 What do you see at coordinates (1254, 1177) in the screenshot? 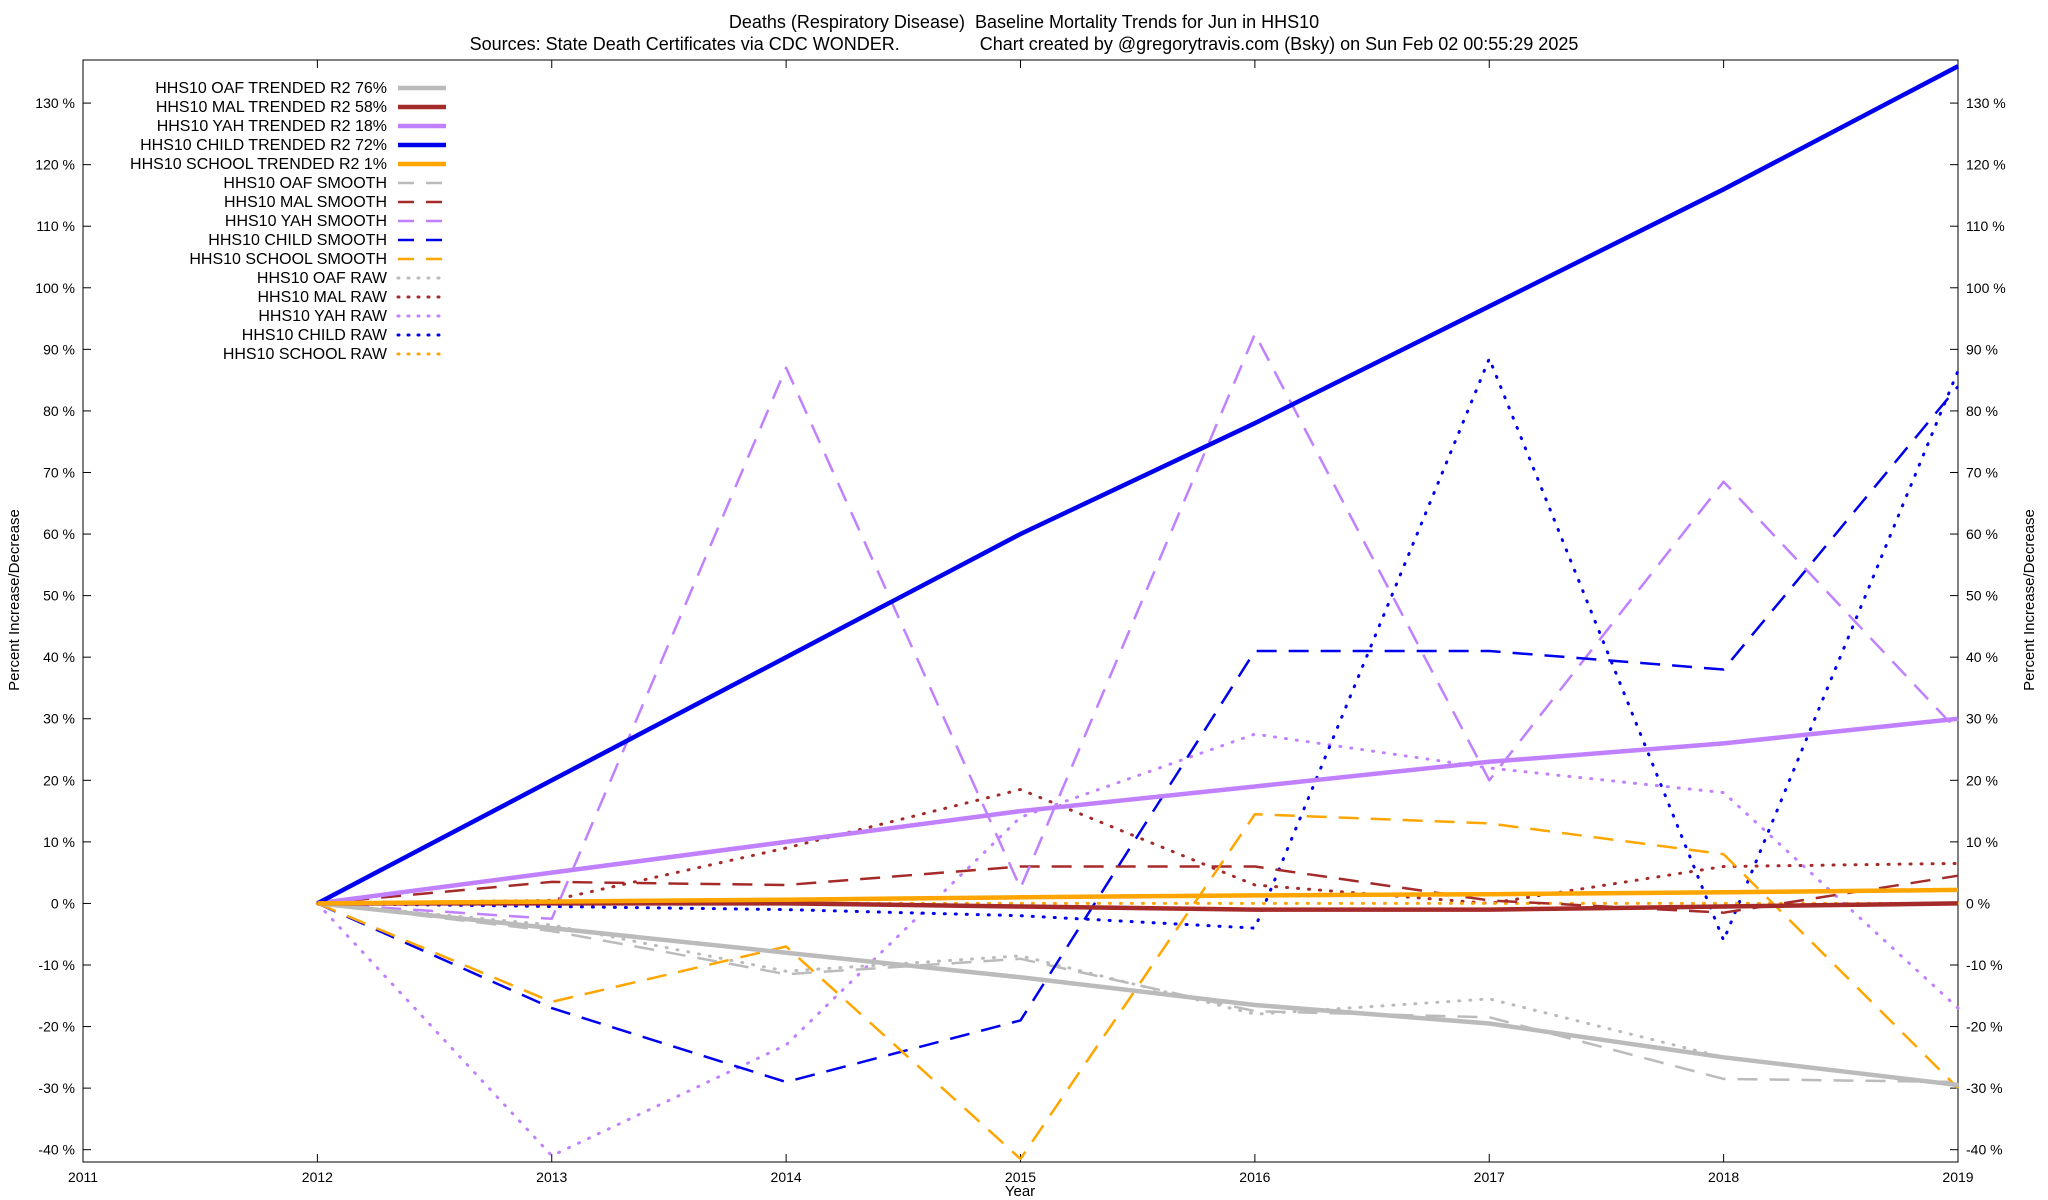
I see `x-tick-label: 2016` at bounding box center [1254, 1177].